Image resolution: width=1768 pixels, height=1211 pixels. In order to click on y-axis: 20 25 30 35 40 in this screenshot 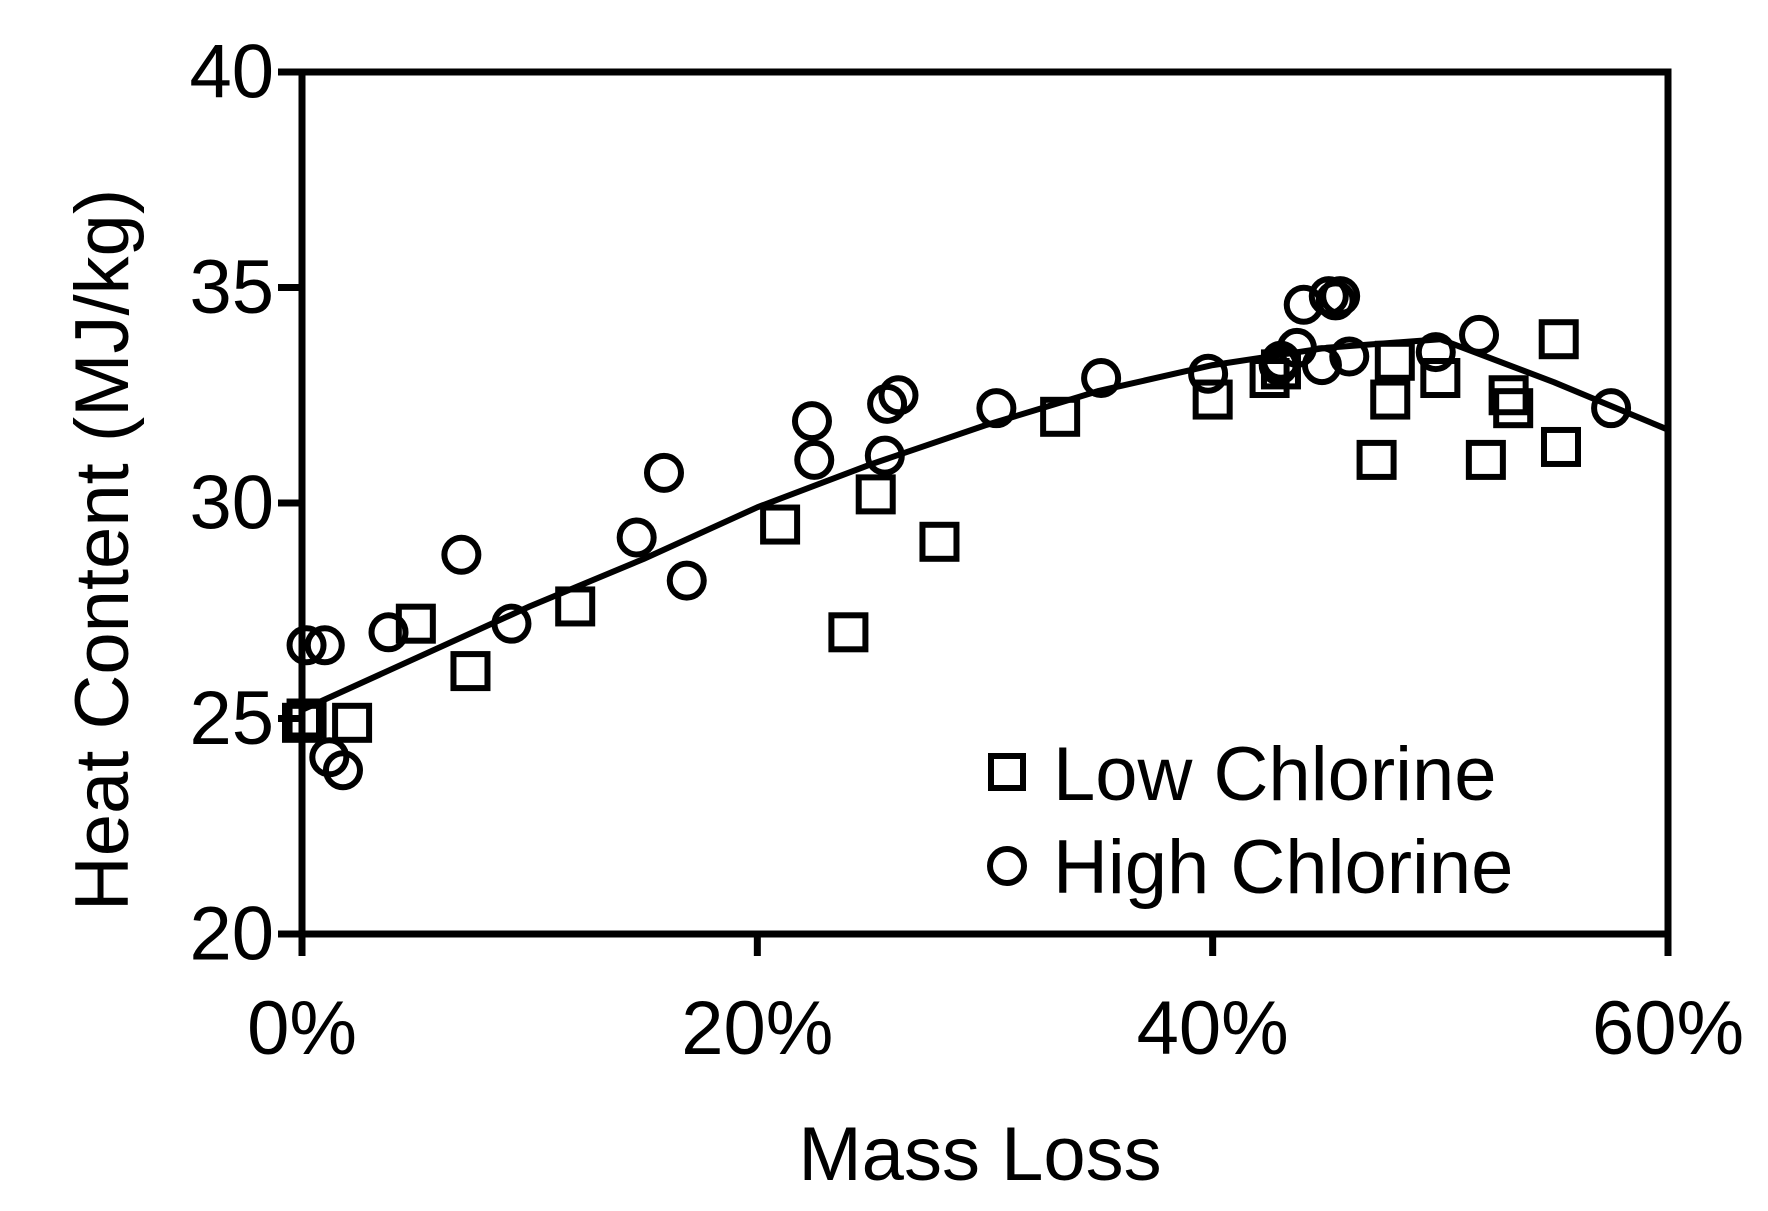, I will do `click(245, 503)`.